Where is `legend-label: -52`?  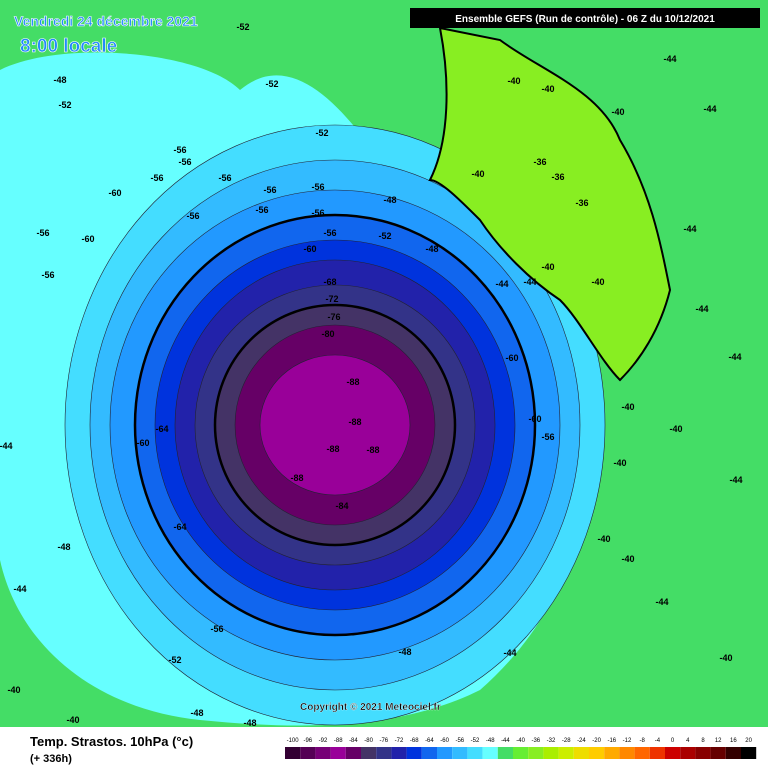
legend-label: -52 is located at coordinates (475, 741).